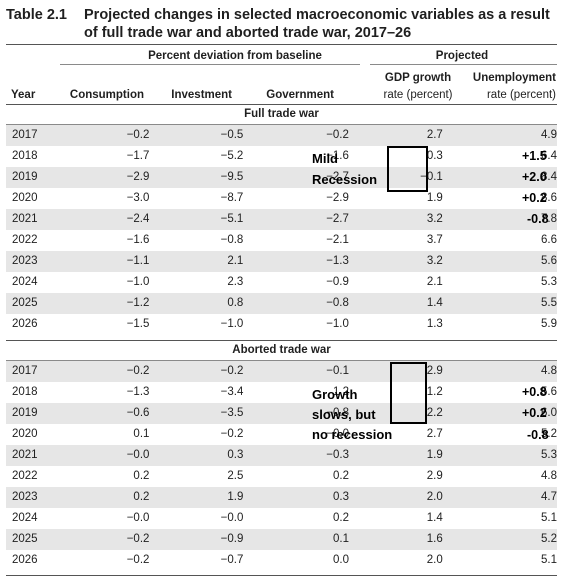 Image resolution: width=566 pixels, height=583 pixels. I want to click on section-label-full-trade-war: Full trade war, so click(281, 114).